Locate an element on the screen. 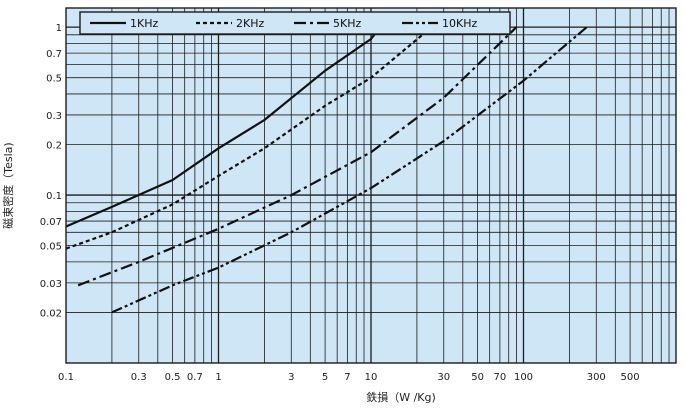  x-axis-ticks: 0.1 0.3 0.5 0.7 1 3 5 7 10 30 50 70 100 300 500 is located at coordinates (349, 377).